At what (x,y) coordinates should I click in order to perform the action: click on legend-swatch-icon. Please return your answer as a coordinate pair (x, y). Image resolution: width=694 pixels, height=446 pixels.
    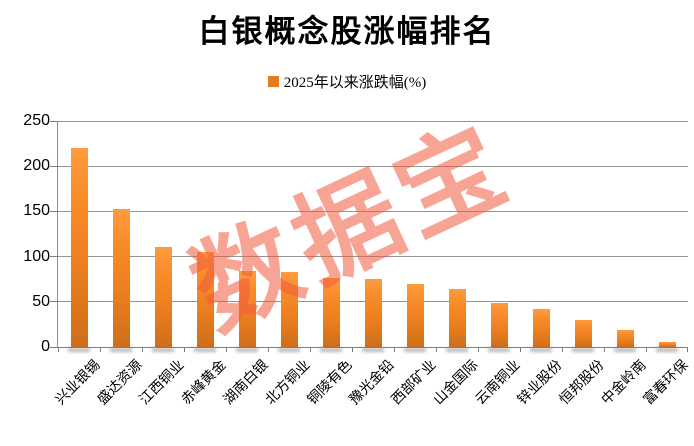
    Looking at the image, I should click on (273, 81).